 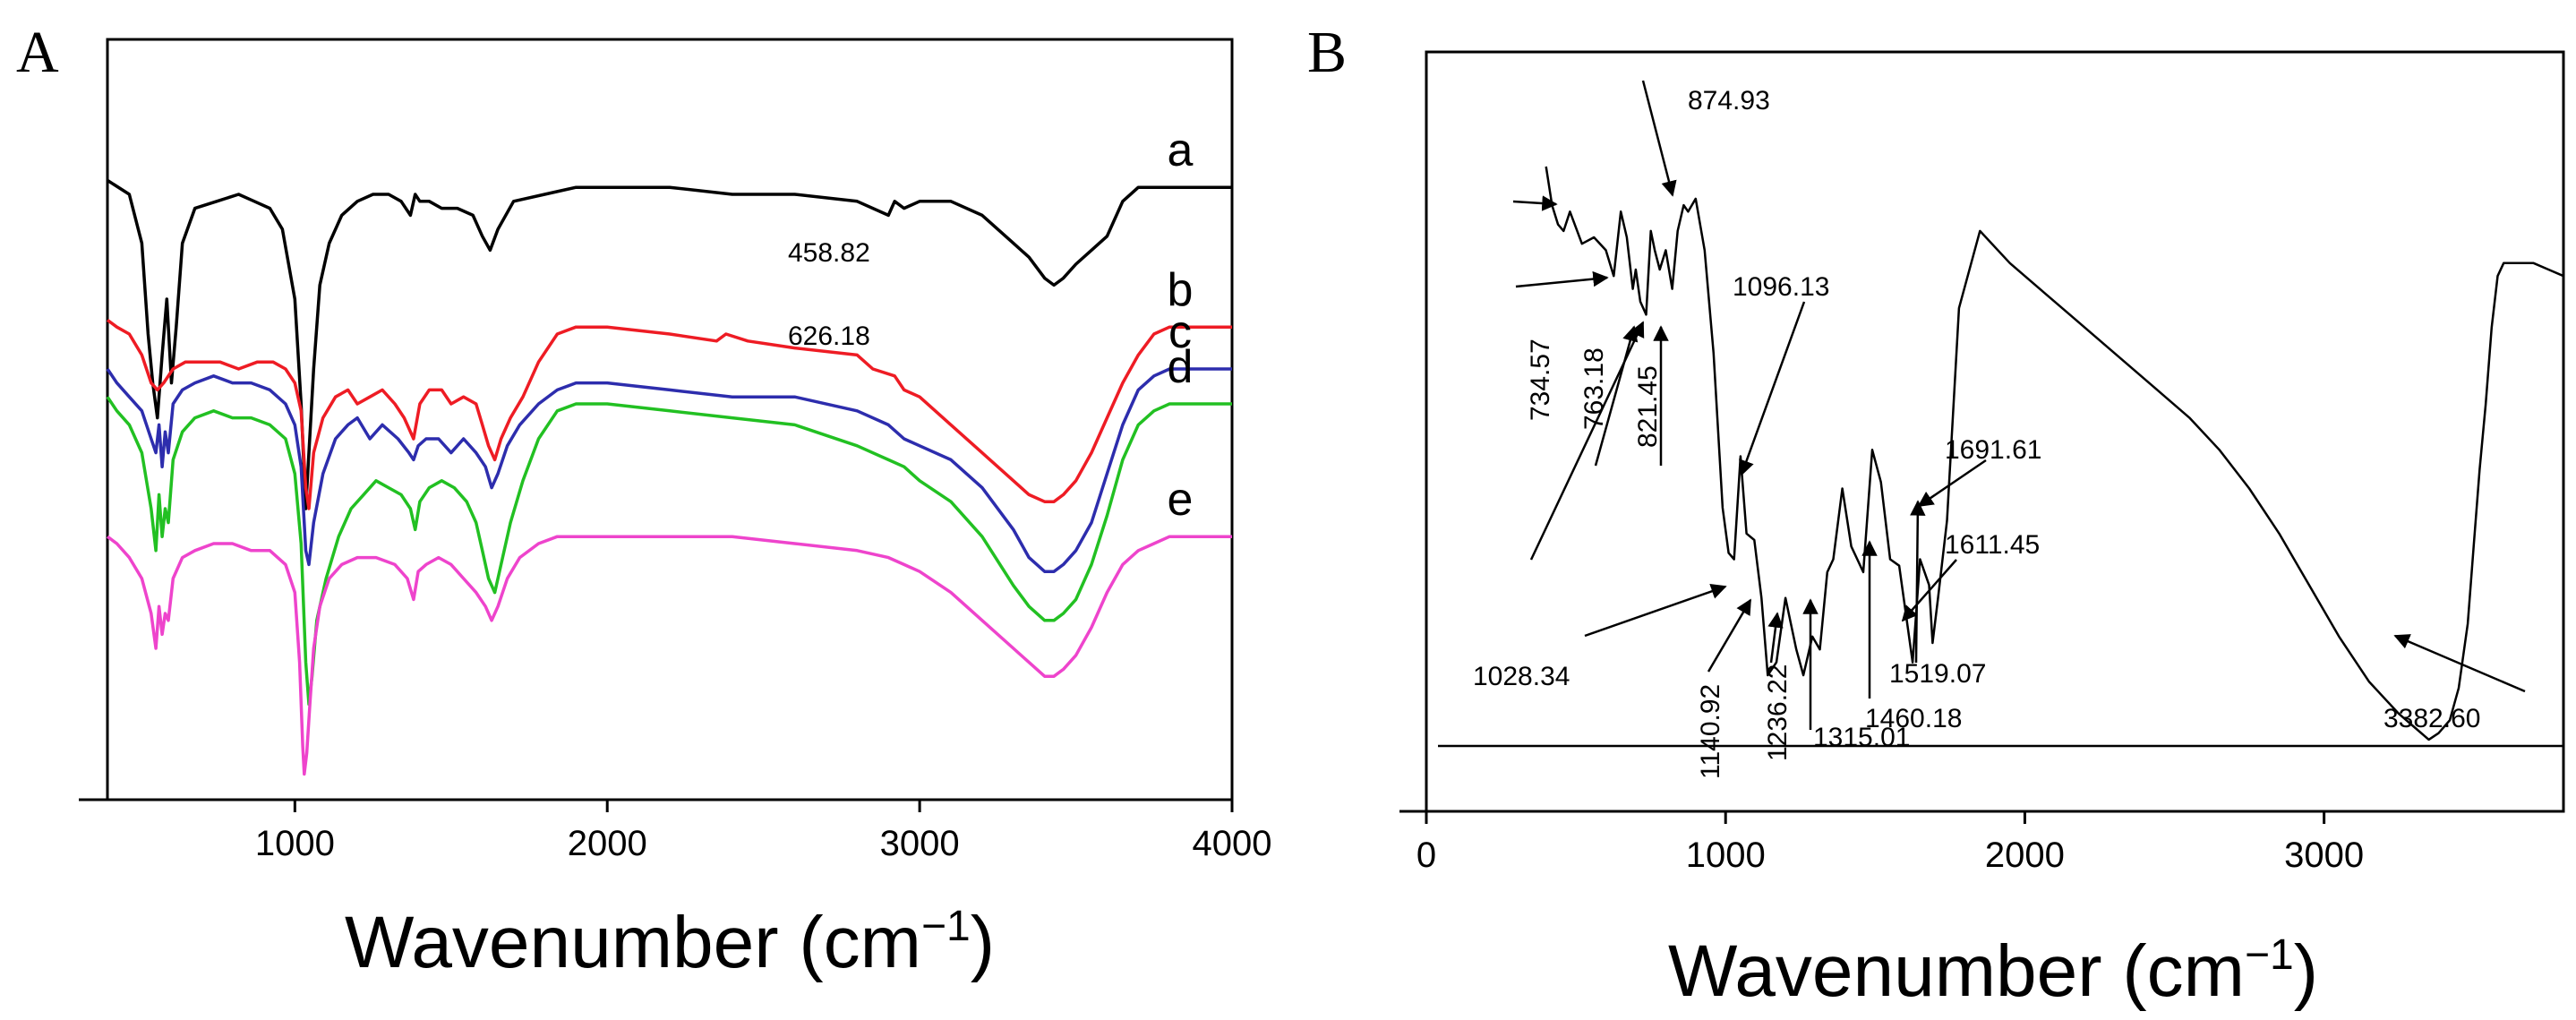 What do you see at coordinates (607, 843) in the screenshot?
I see `panel-a-x-tick-label: 2000` at bounding box center [607, 843].